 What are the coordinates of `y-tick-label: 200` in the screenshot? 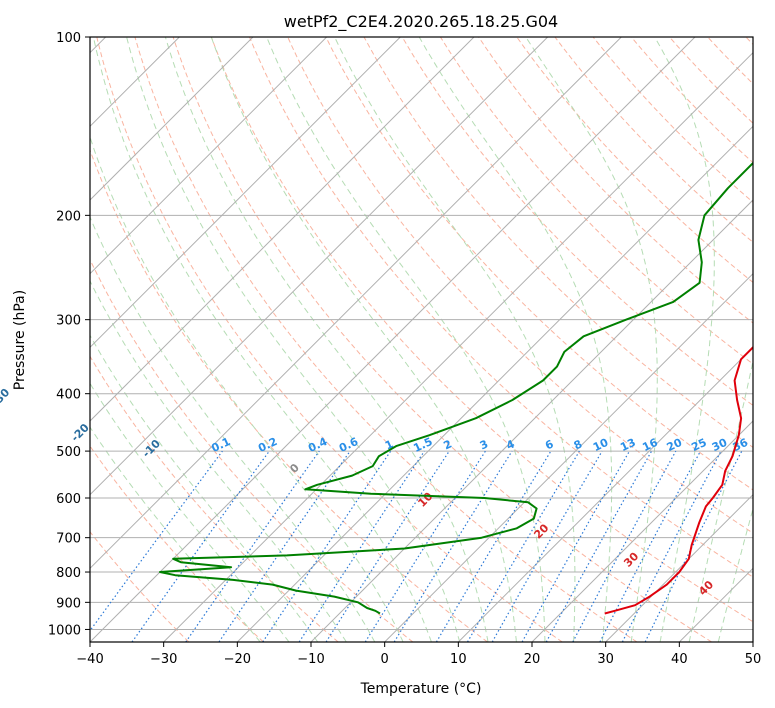 It's located at (68, 216).